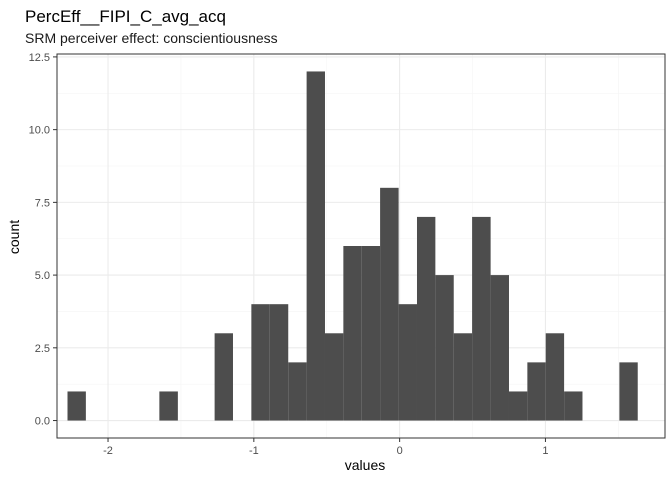 This screenshot has width=672, height=480. Describe the element at coordinates (365, 465) in the screenshot. I see `x-axis-title: values` at that location.